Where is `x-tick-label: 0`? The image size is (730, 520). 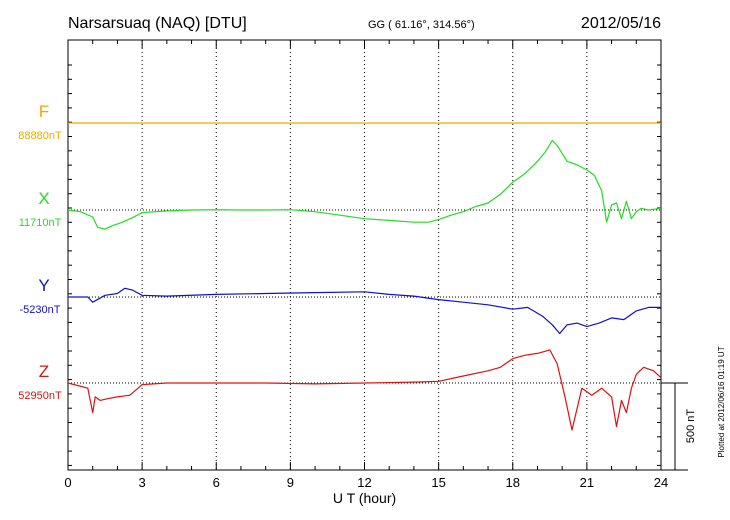
x-tick-label: 0 is located at coordinates (67, 482).